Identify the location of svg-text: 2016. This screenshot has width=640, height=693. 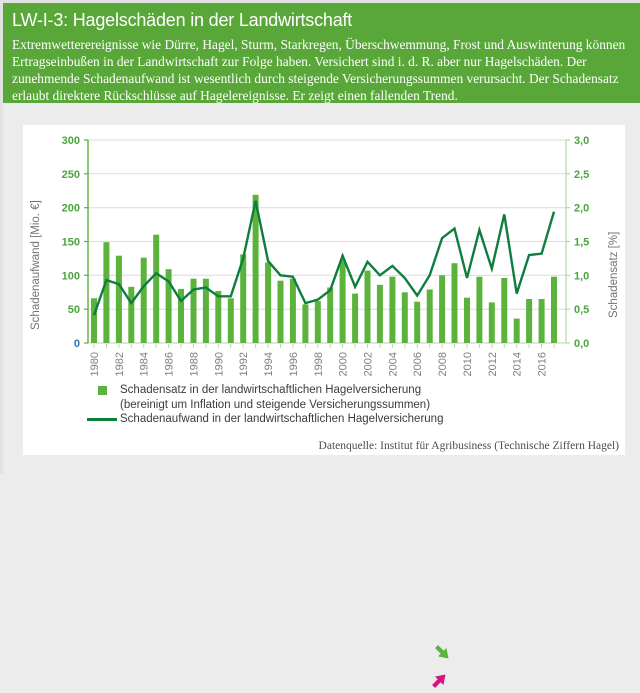
(543, 364).